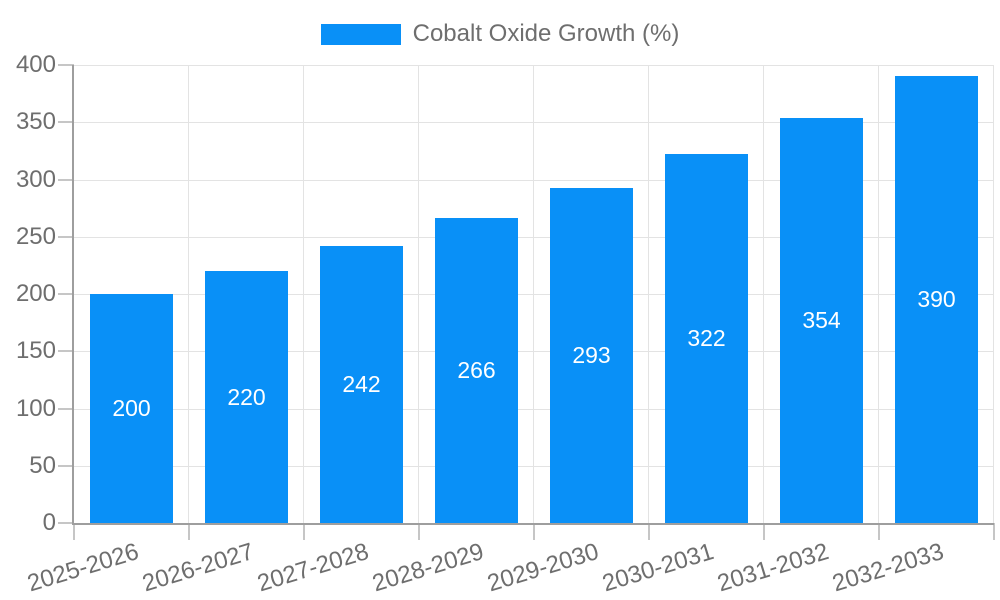  I want to click on bar: 200, so click(131, 408).